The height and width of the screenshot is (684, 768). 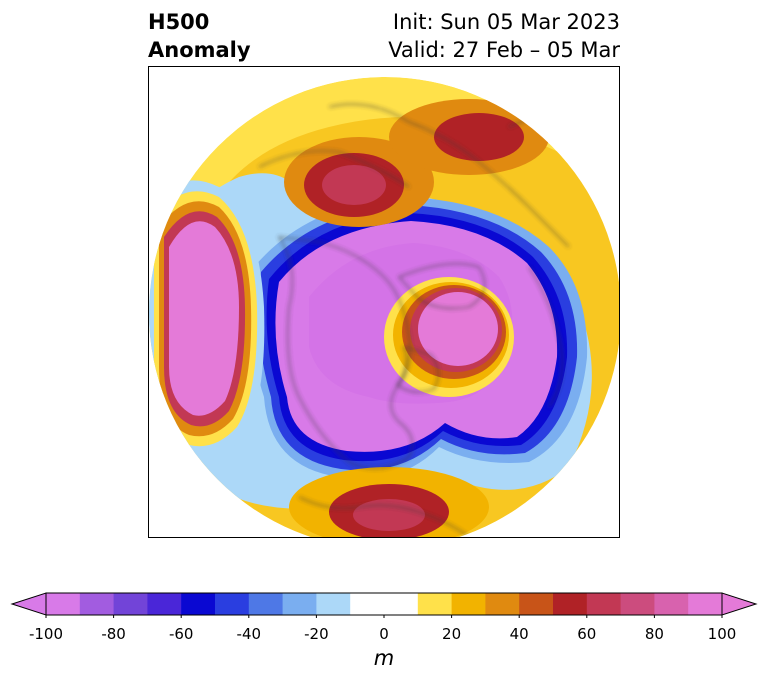 I want to click on colorbar-extend-min, so click(x=28, y=604).